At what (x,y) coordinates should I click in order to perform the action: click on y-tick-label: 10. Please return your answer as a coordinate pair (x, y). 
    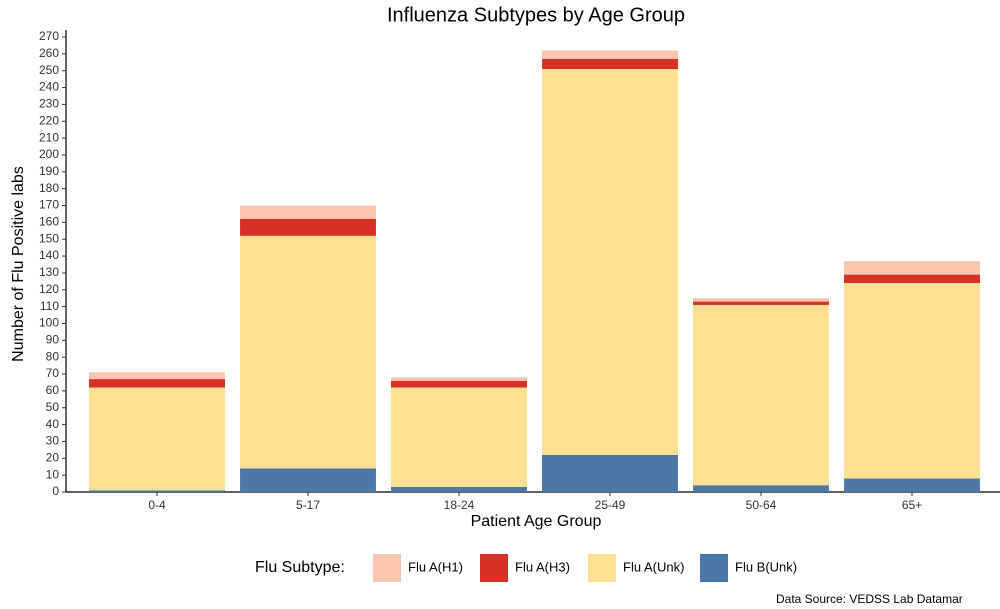
    Looking at the image, I should click on (53, 474).